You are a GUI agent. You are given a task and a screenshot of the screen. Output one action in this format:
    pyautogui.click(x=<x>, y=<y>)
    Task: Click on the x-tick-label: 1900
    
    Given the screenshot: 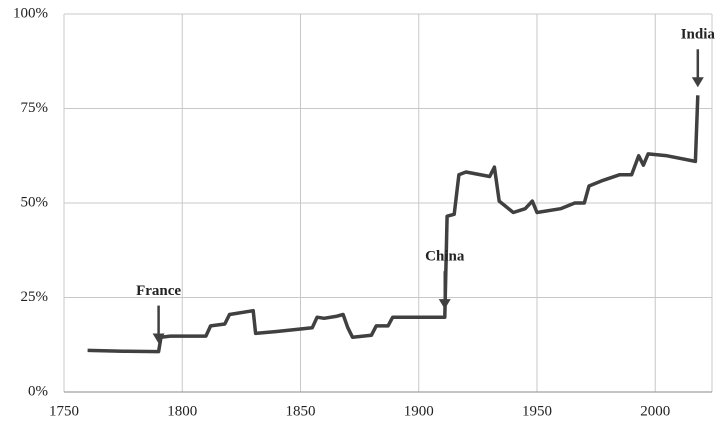 What is the action you would take?
    pyautogui.click(x=419, y=411)
    